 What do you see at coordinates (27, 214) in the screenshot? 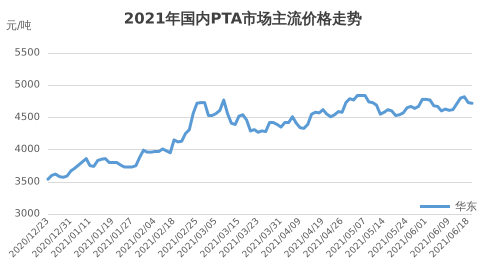
I see `y-tick-label: 3000` at bounding box center [27, 214].